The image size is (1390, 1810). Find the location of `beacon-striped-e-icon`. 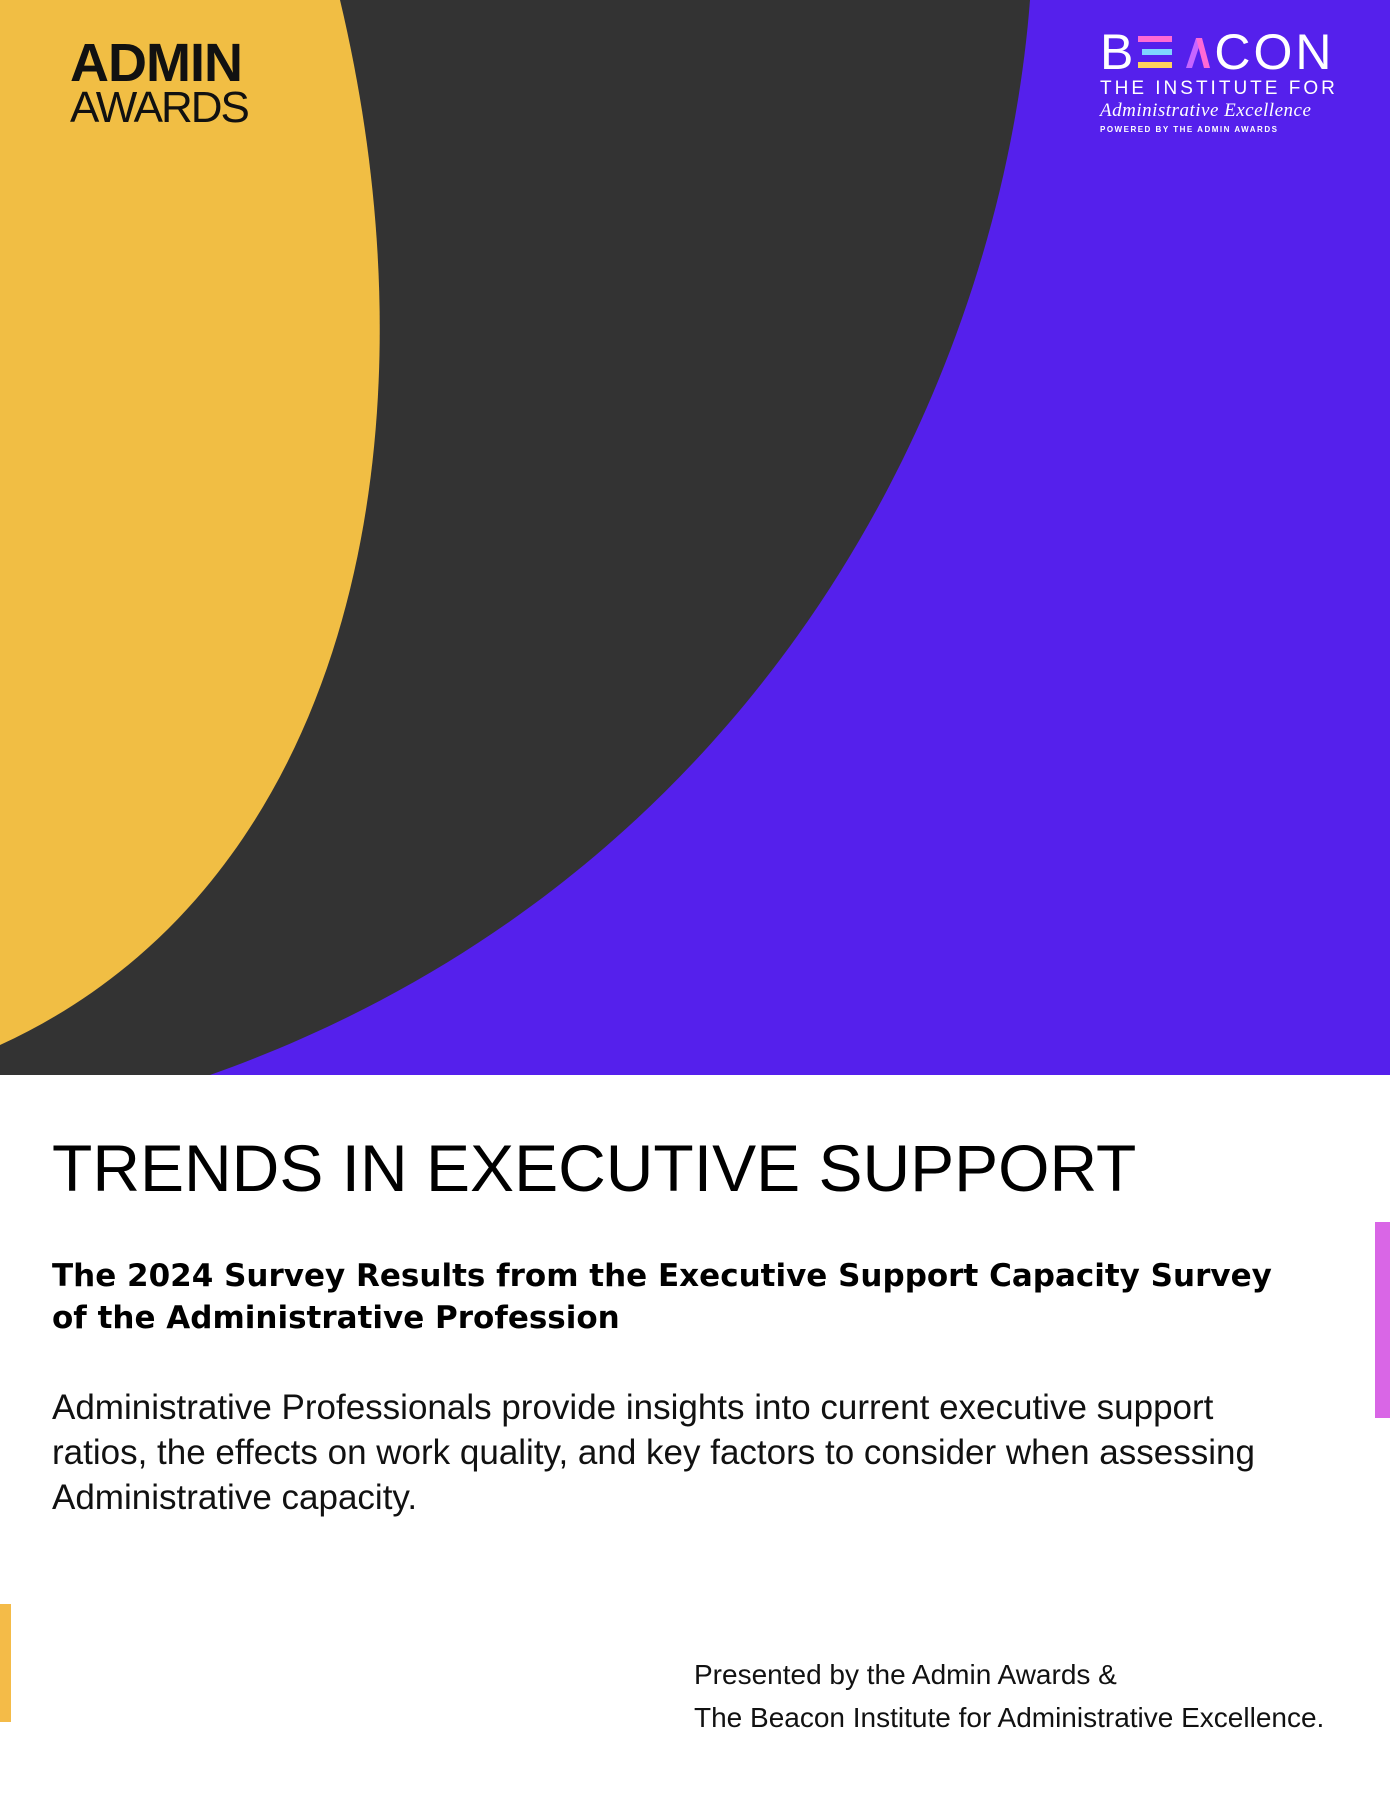

beacon-striped-e-icon is located at coordinates (1155, 52).